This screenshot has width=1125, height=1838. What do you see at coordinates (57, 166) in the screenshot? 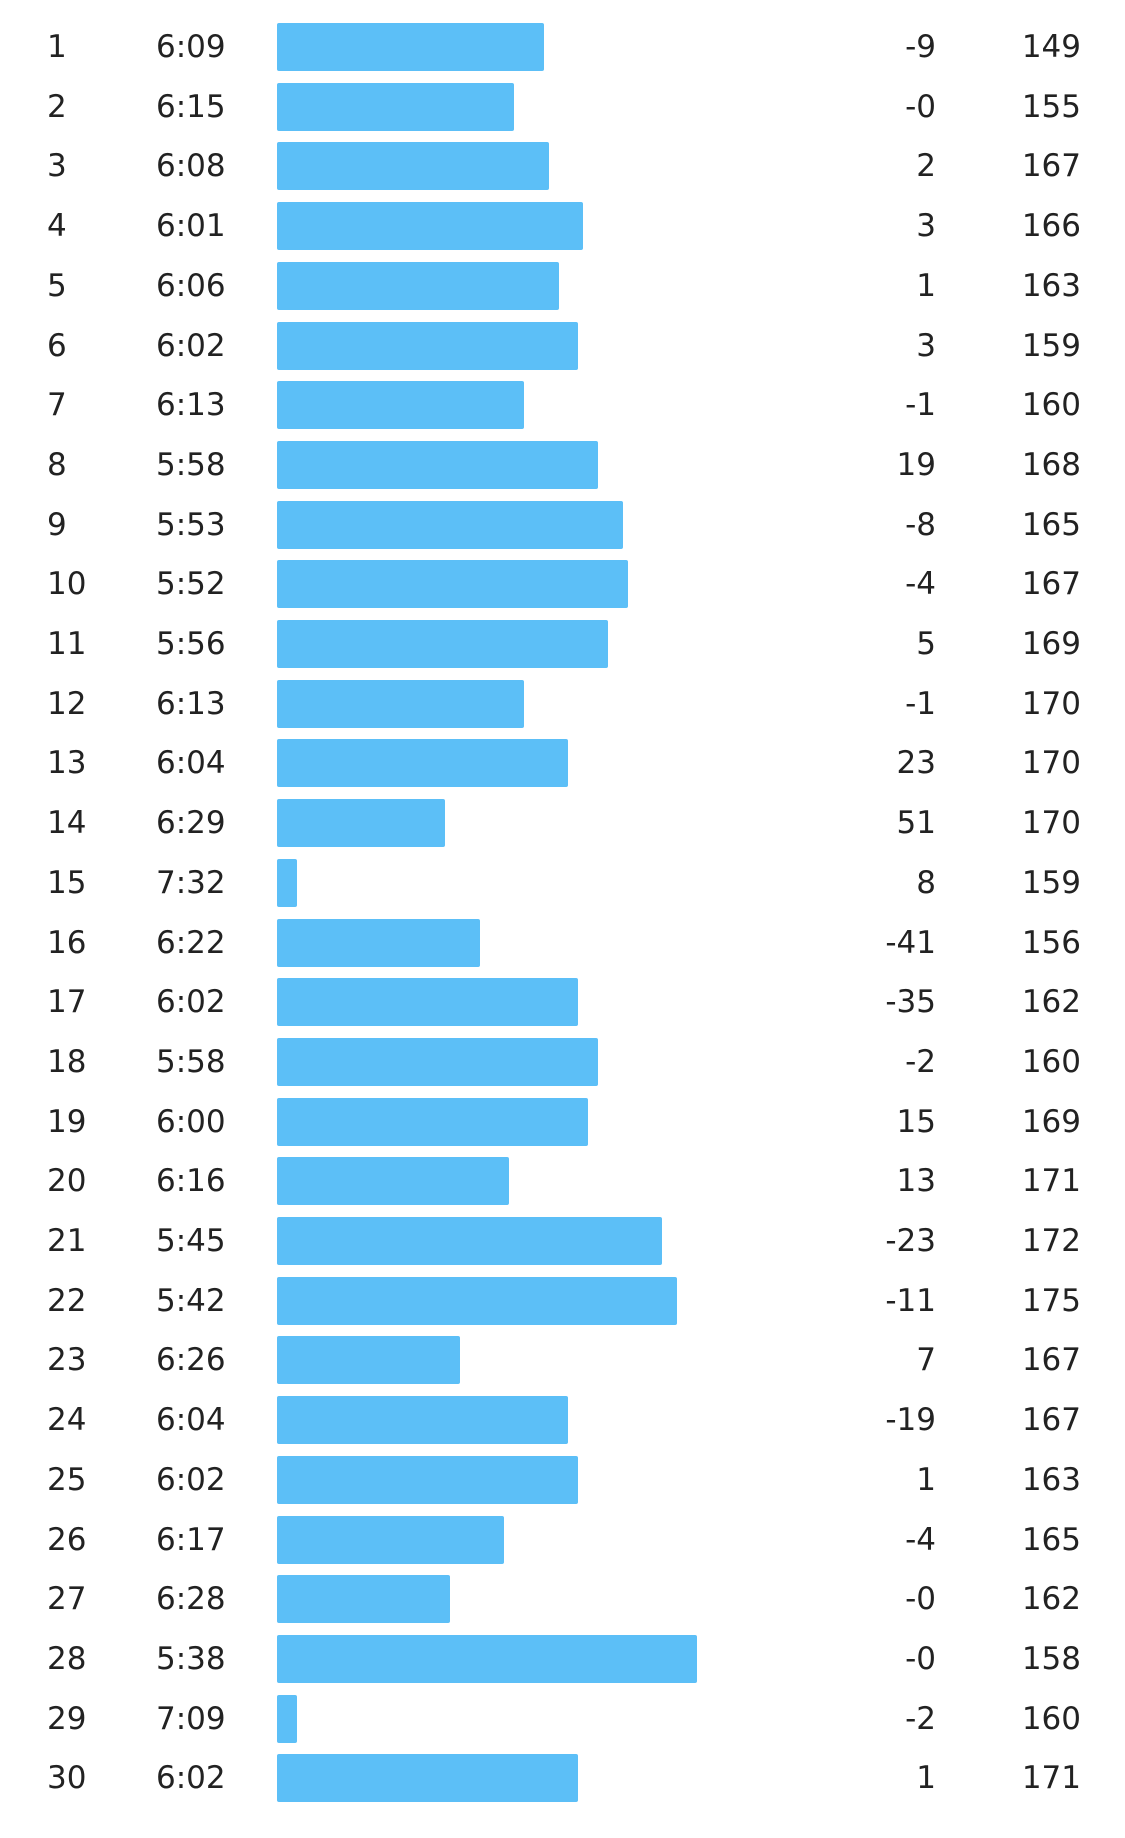
I see `split-km: 3` at bounding box center [57, 166].